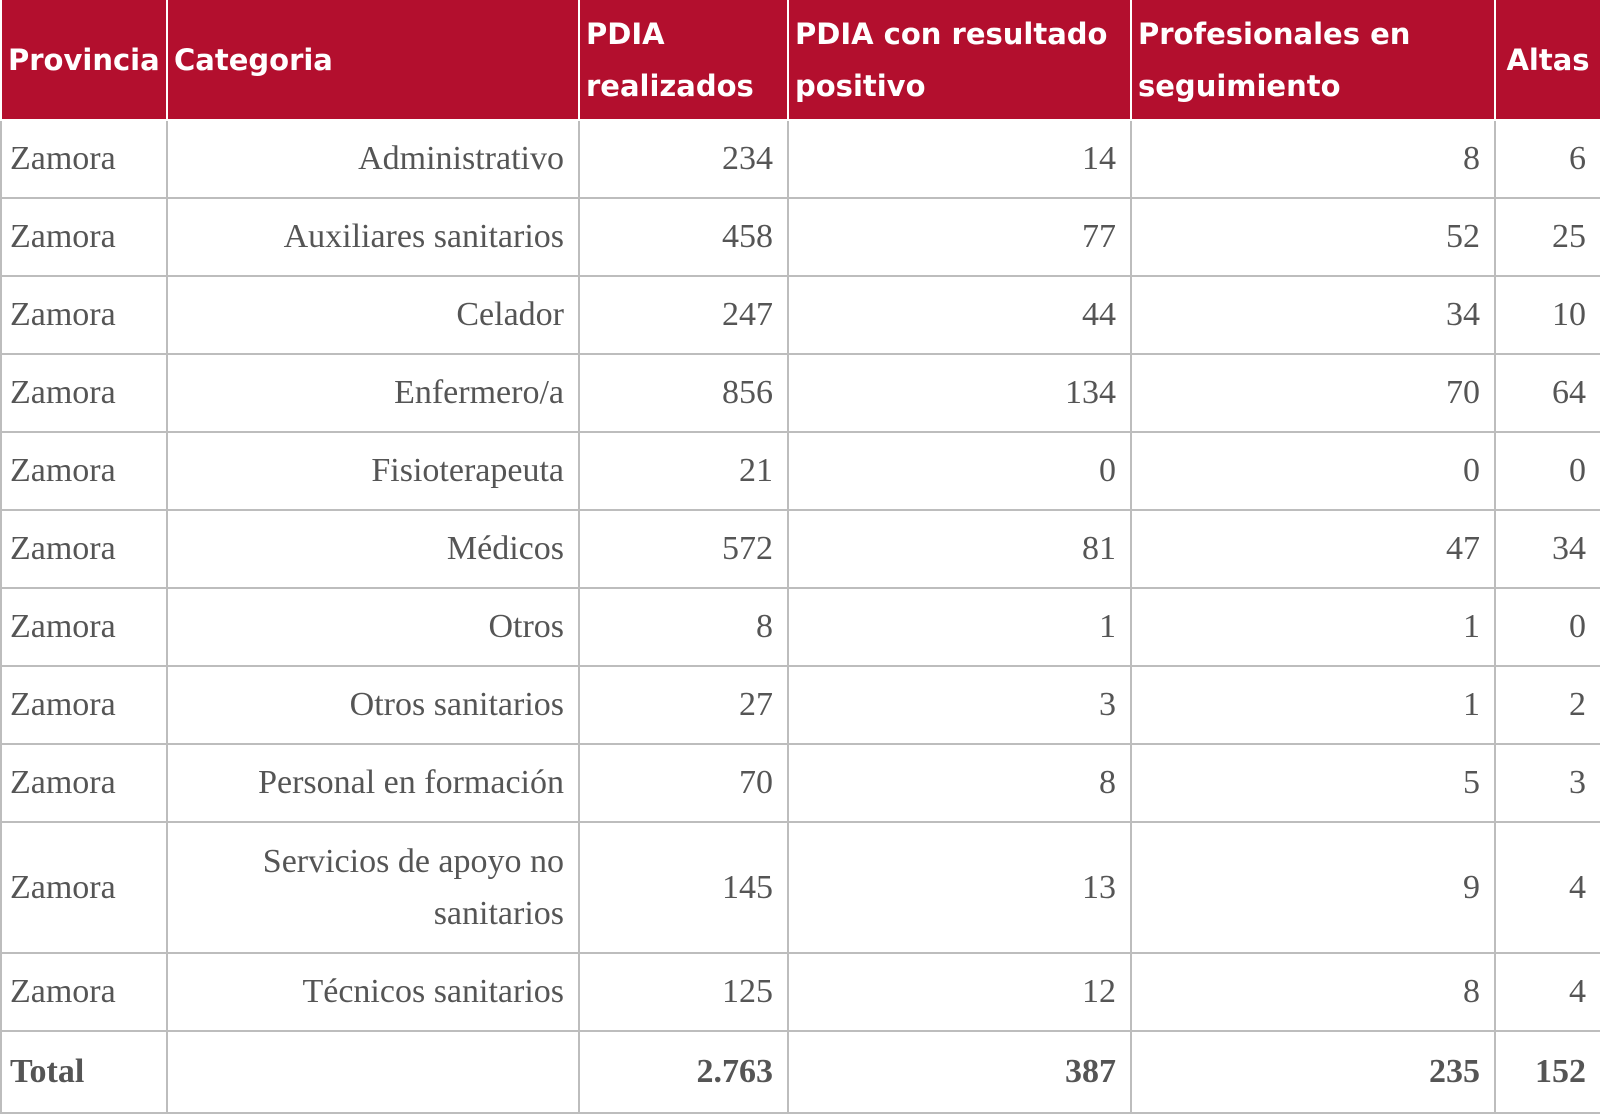 This screenshot has height=1119, width=1600. I want to click on header-cell: Altas, so click(1547, 60).